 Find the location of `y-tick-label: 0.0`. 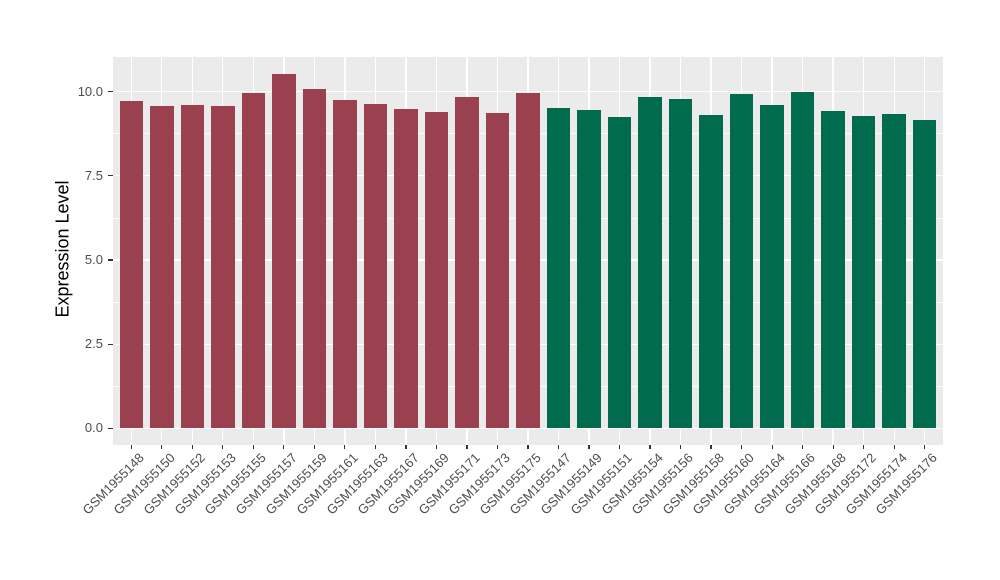

y-tick-label: 0.0 is located at coordinates (93, 428).